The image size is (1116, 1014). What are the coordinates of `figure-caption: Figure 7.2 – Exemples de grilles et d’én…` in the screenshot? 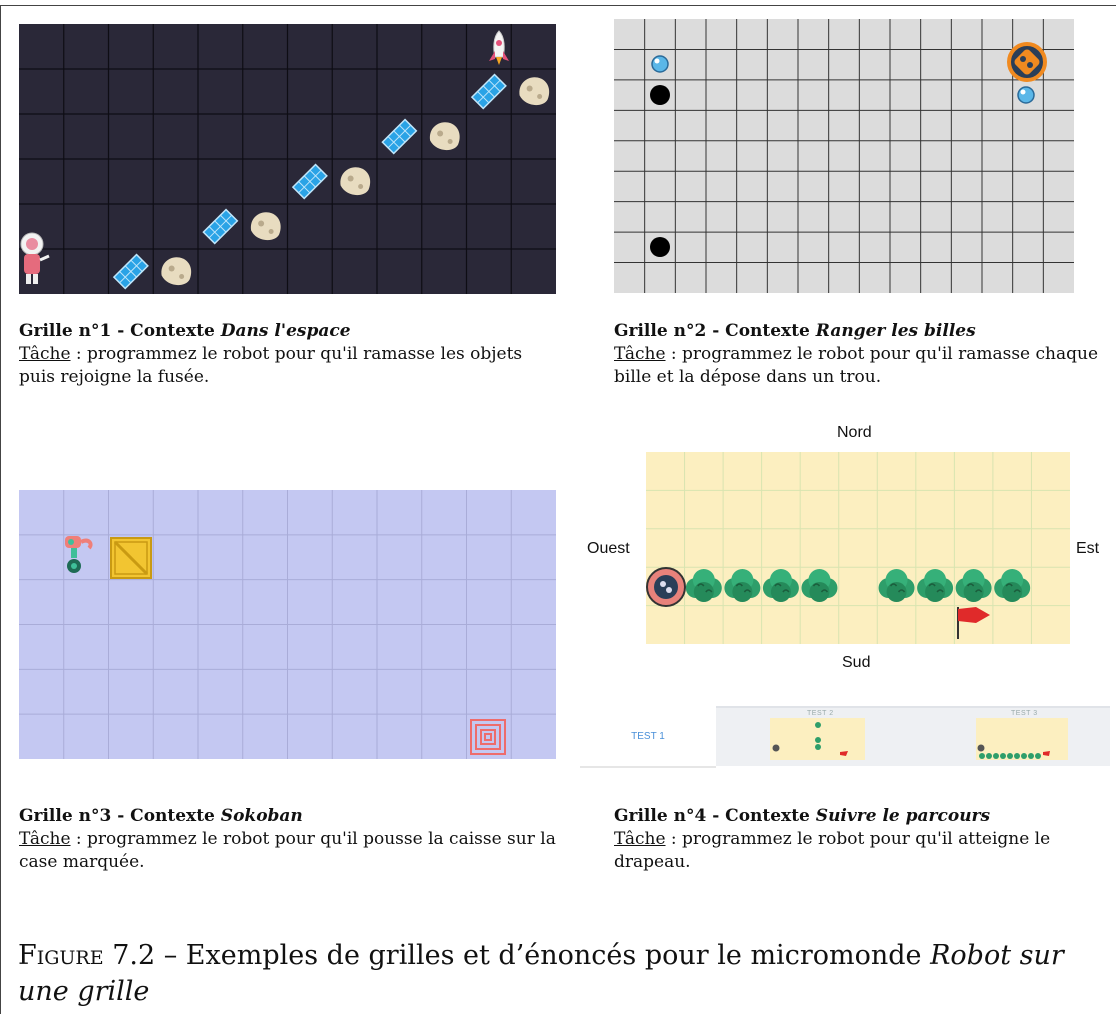 It's located at (541, 973).